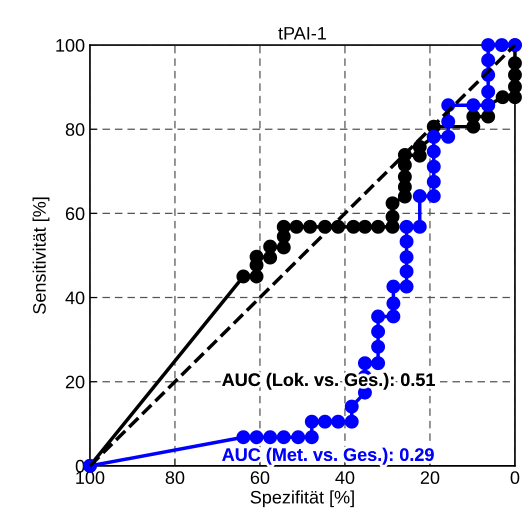 The height and width of the screenshot is (530, 526). Describe the element at coordinates (90, 477) in the screenshot. I see `x-tick-label: 100` at that location.